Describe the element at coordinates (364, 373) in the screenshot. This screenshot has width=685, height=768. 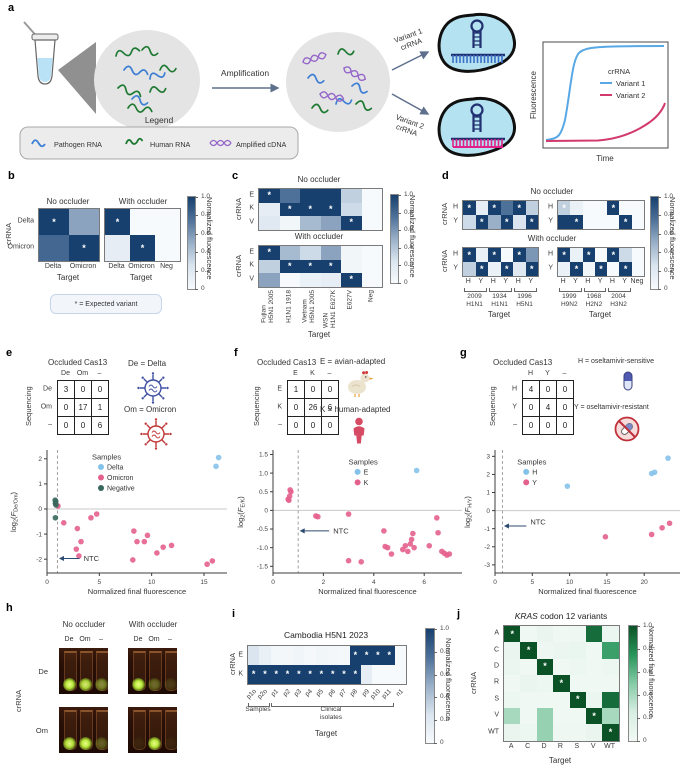
I see `comb` at that location.